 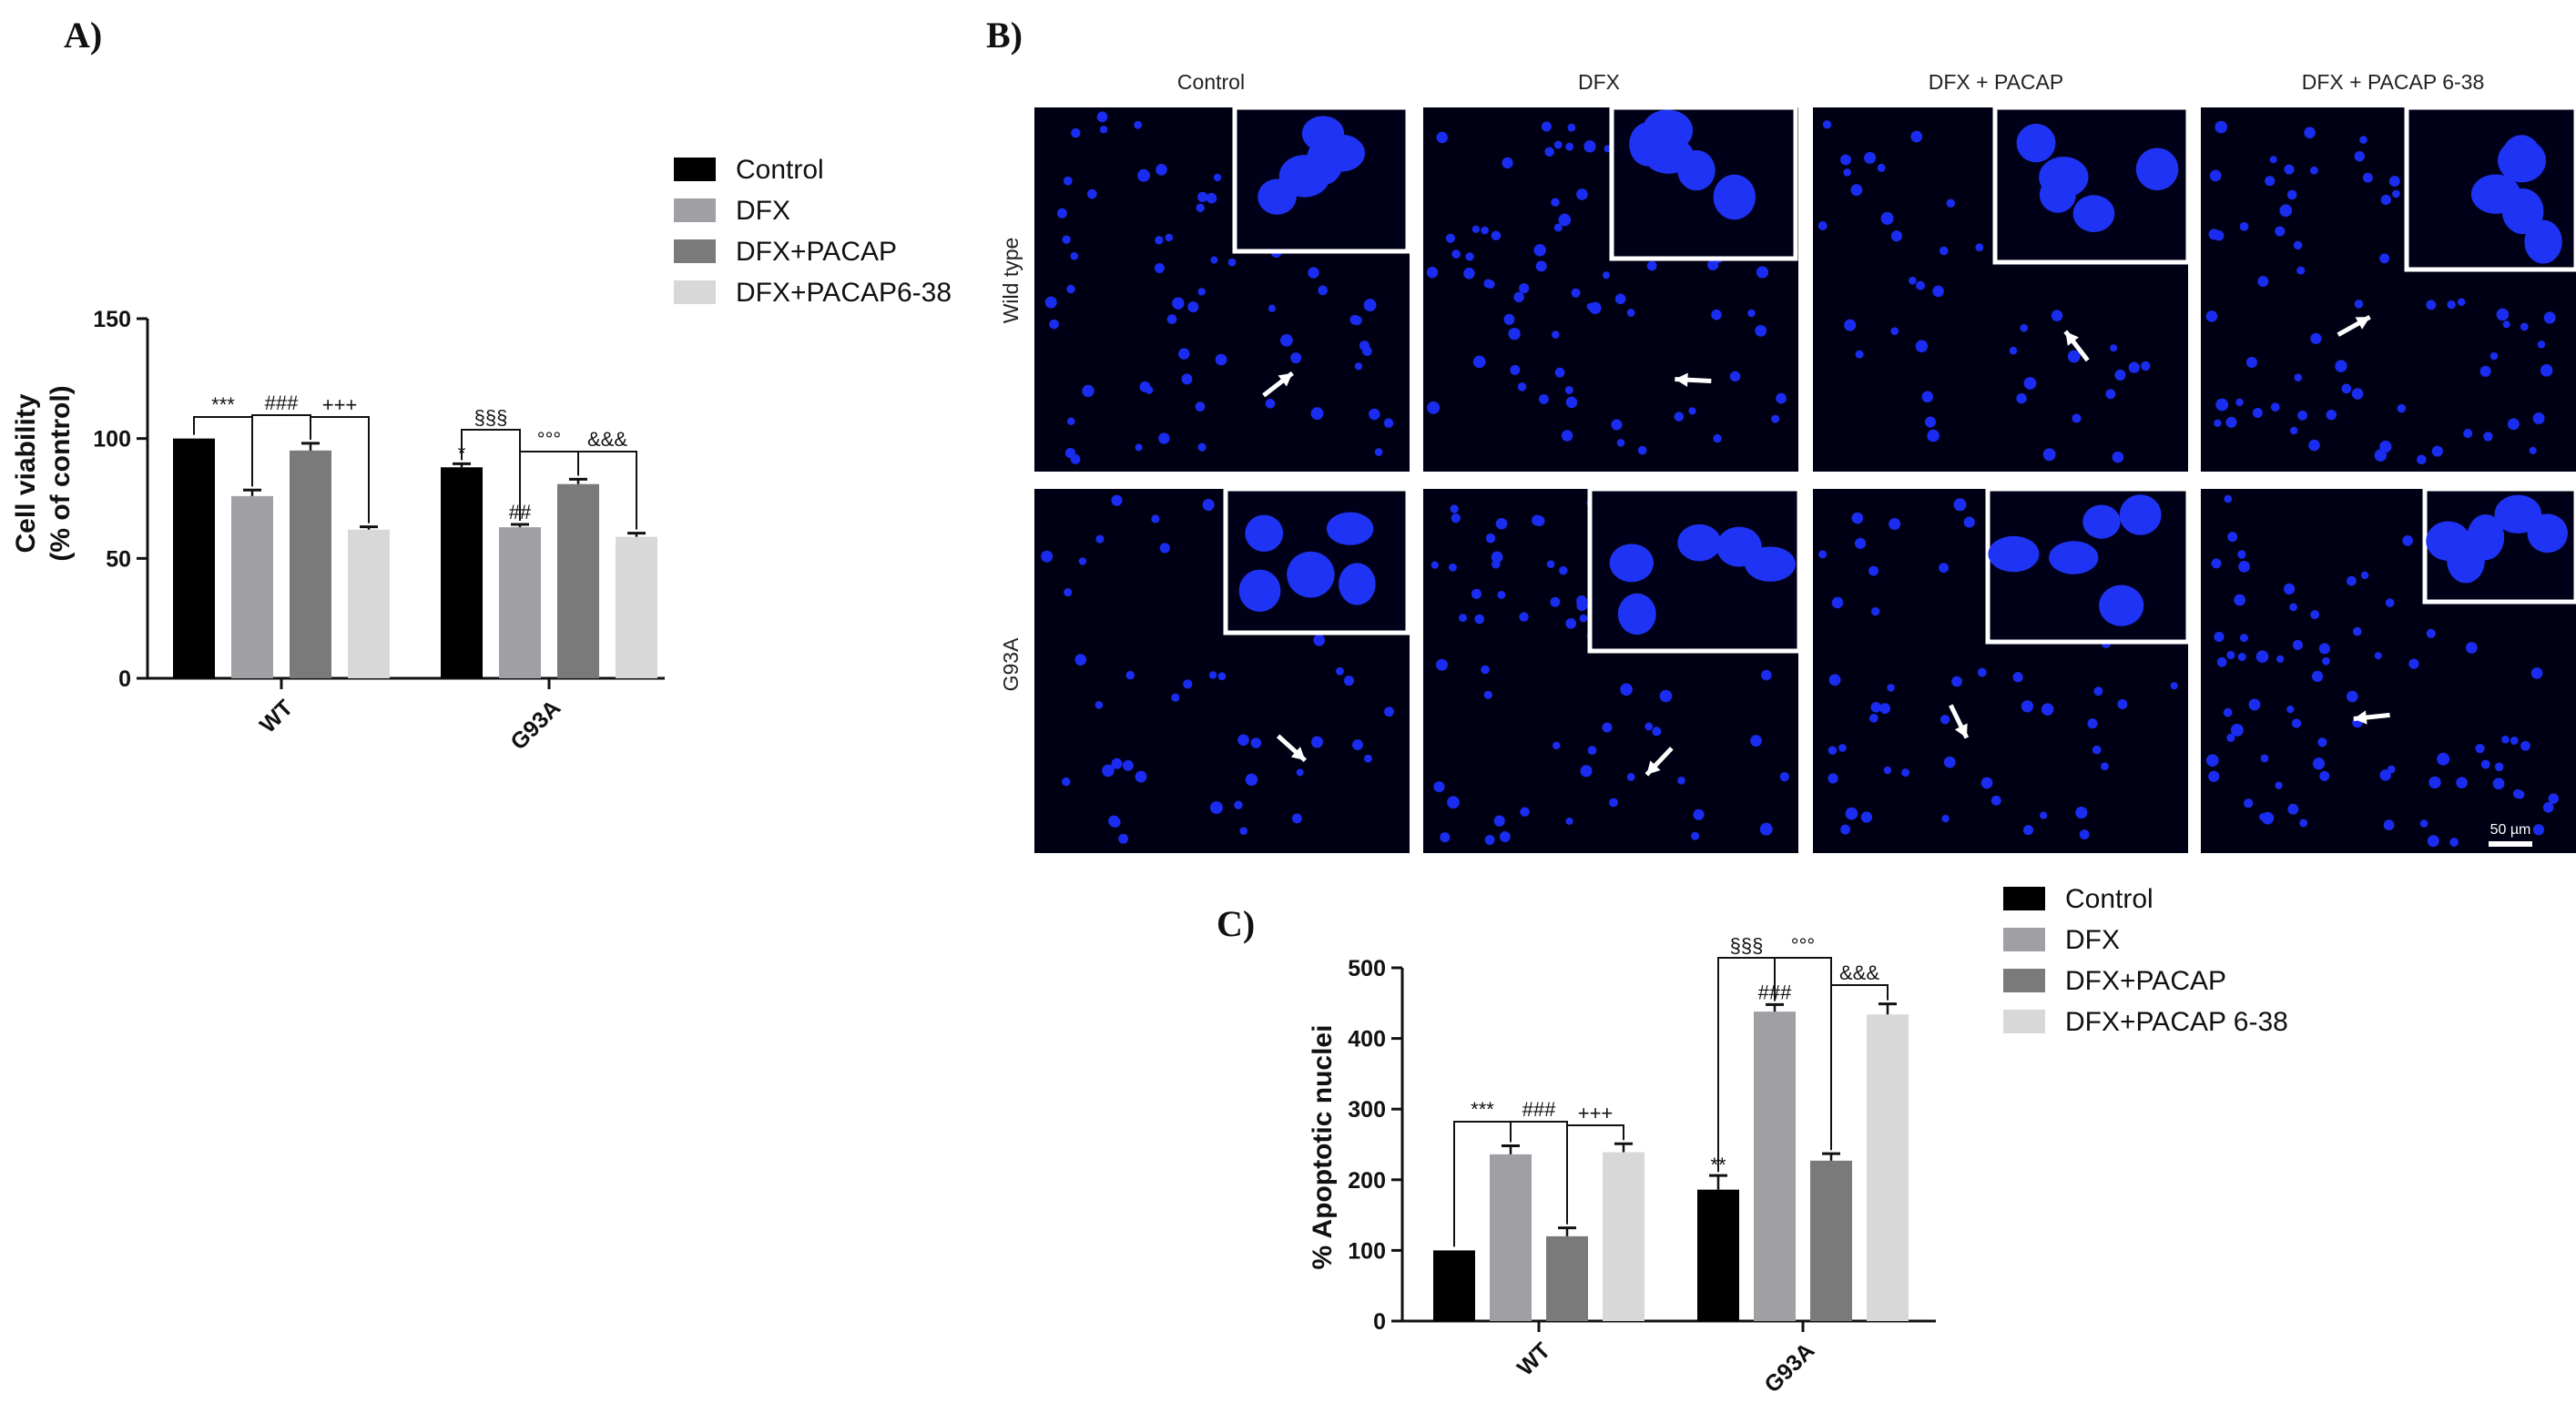 I want to click on panel-a-g93a-sig-bracket-pacap-pacap638-label: &&&, so click(x=607, y=440).